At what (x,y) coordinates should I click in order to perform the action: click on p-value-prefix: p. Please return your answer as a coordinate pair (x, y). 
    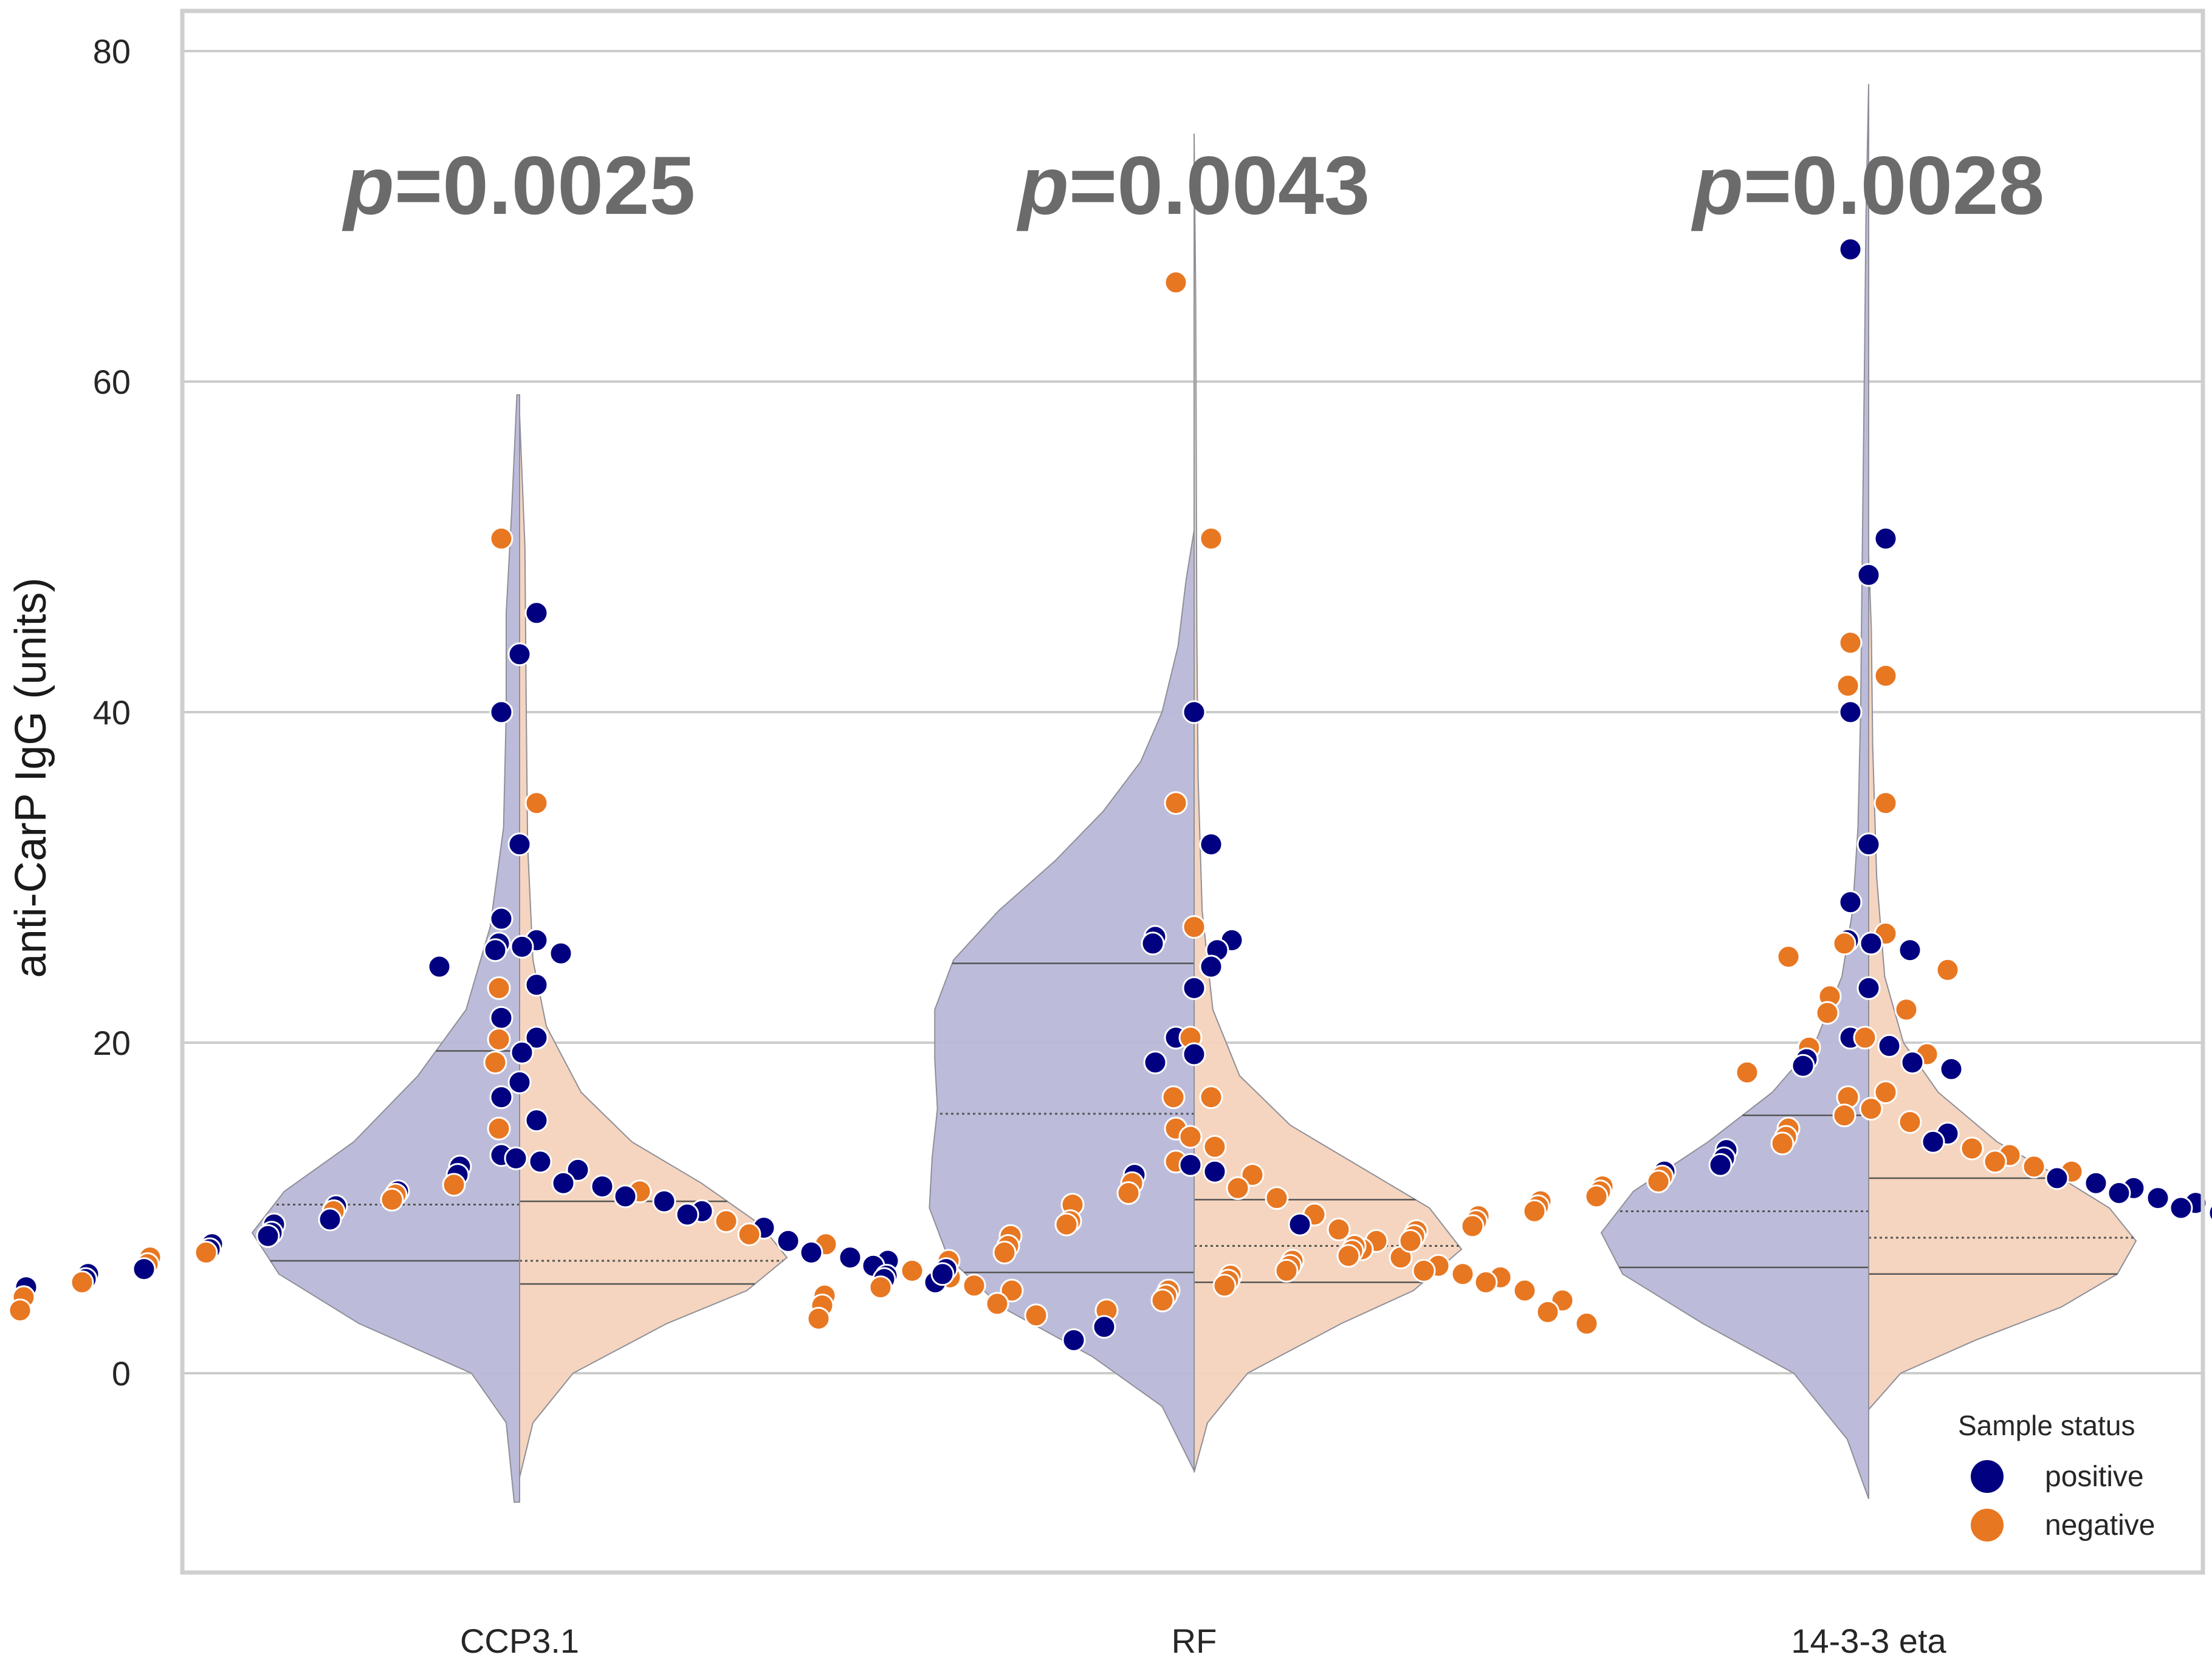
    Looking at the image, I should click on (1717, 185).